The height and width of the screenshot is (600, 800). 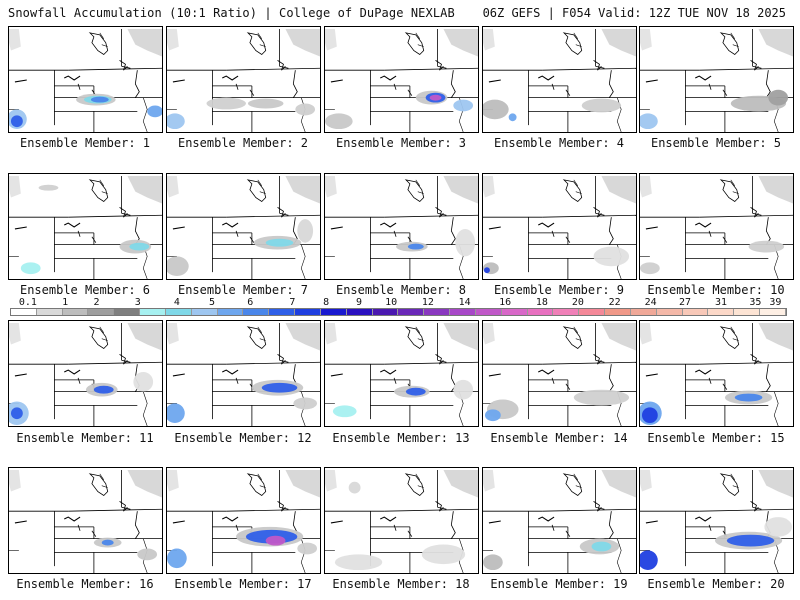 What do you see at coordinates (391, 302) in the screenshot?
I see `colorbar-label: 10` at bounding box center [391, 302].